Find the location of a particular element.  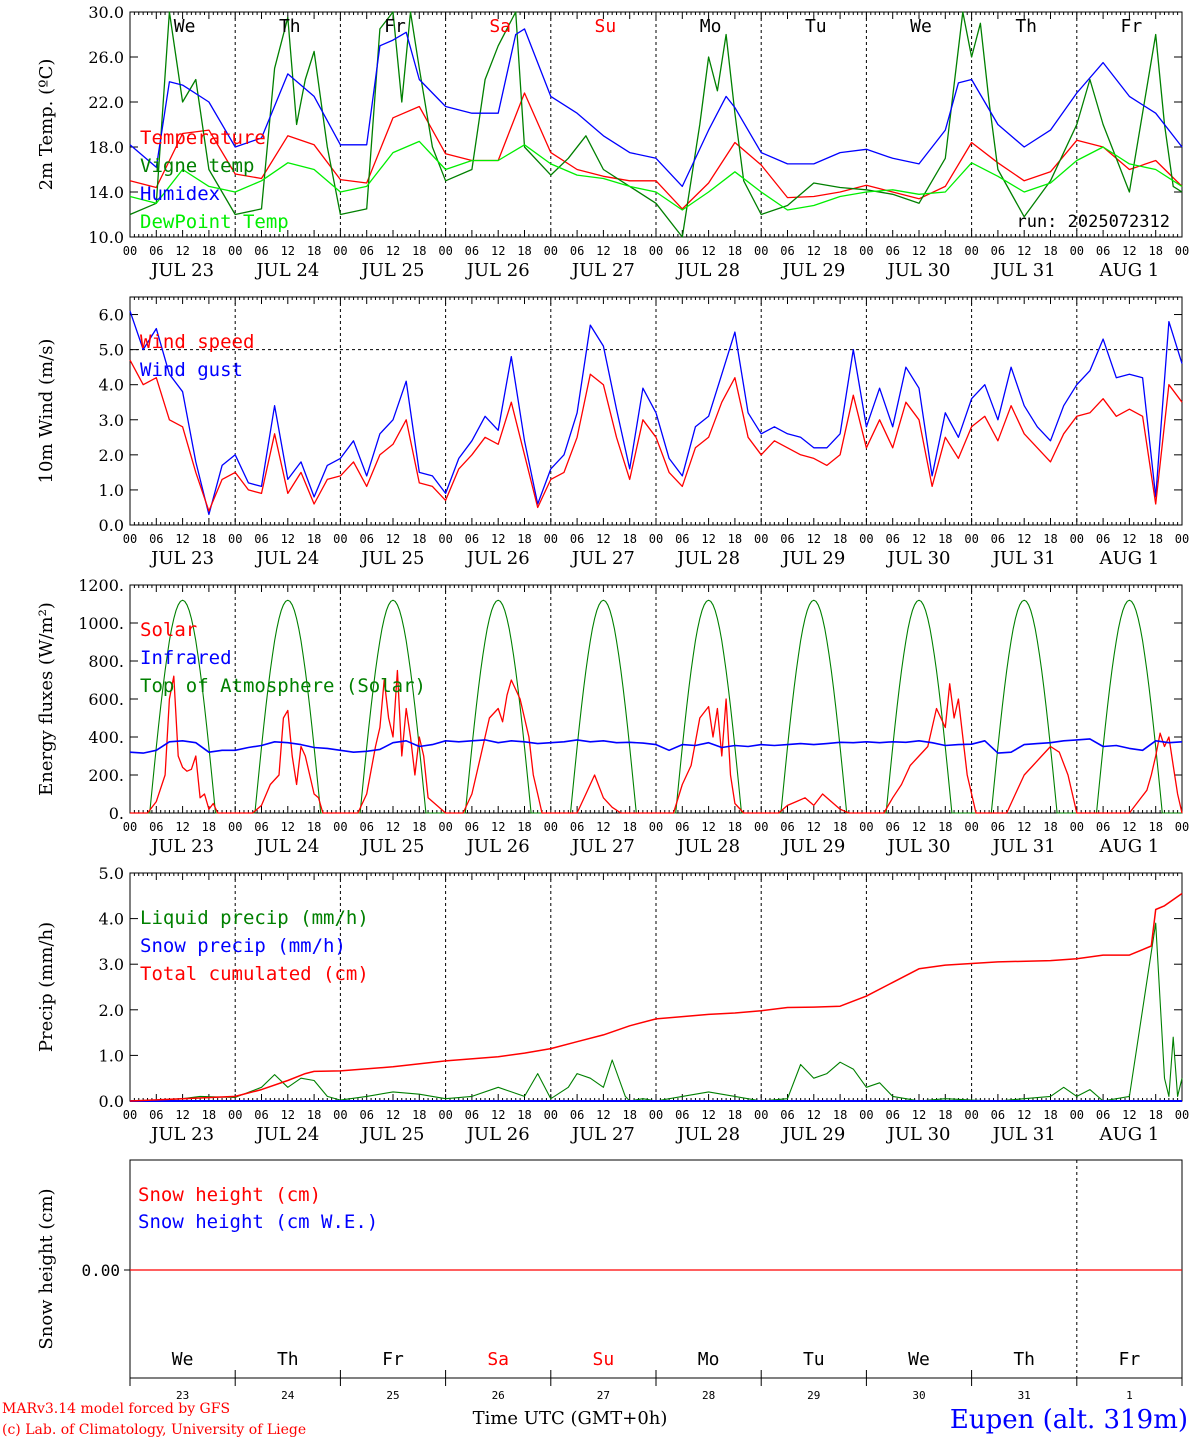

y-tick-label: 4.0 is located at coordinates (111, 919).